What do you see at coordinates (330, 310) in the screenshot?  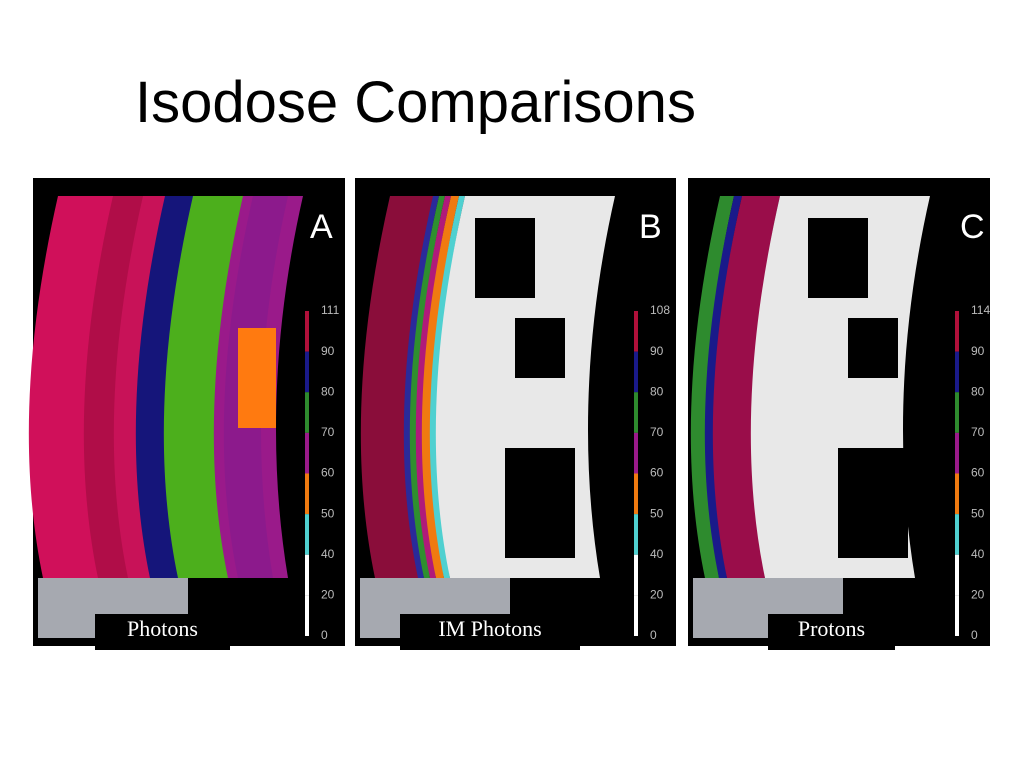 I see `scale-label: 111` at bounding box center [330, 310].